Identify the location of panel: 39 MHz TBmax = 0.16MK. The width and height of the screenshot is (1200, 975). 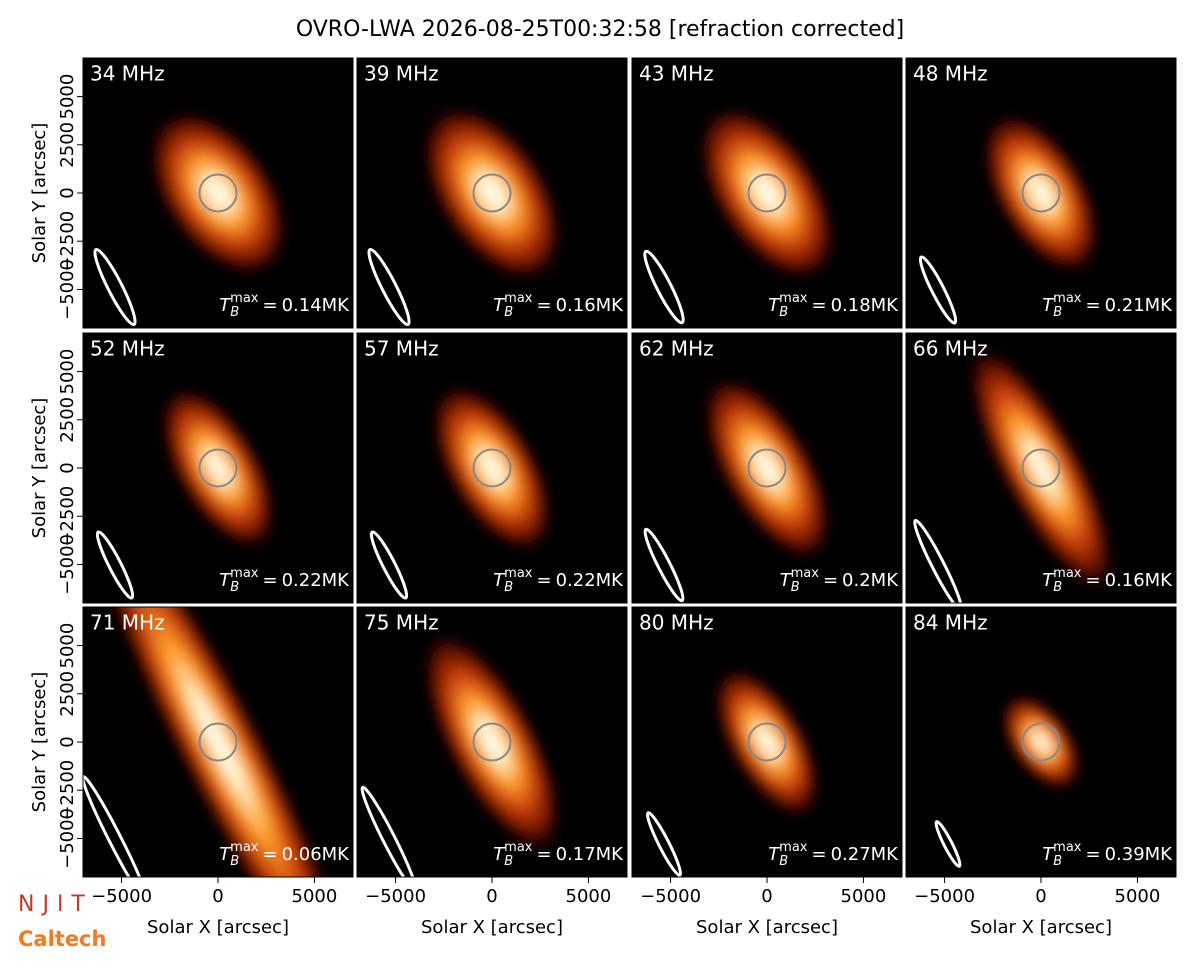
(492, 193).